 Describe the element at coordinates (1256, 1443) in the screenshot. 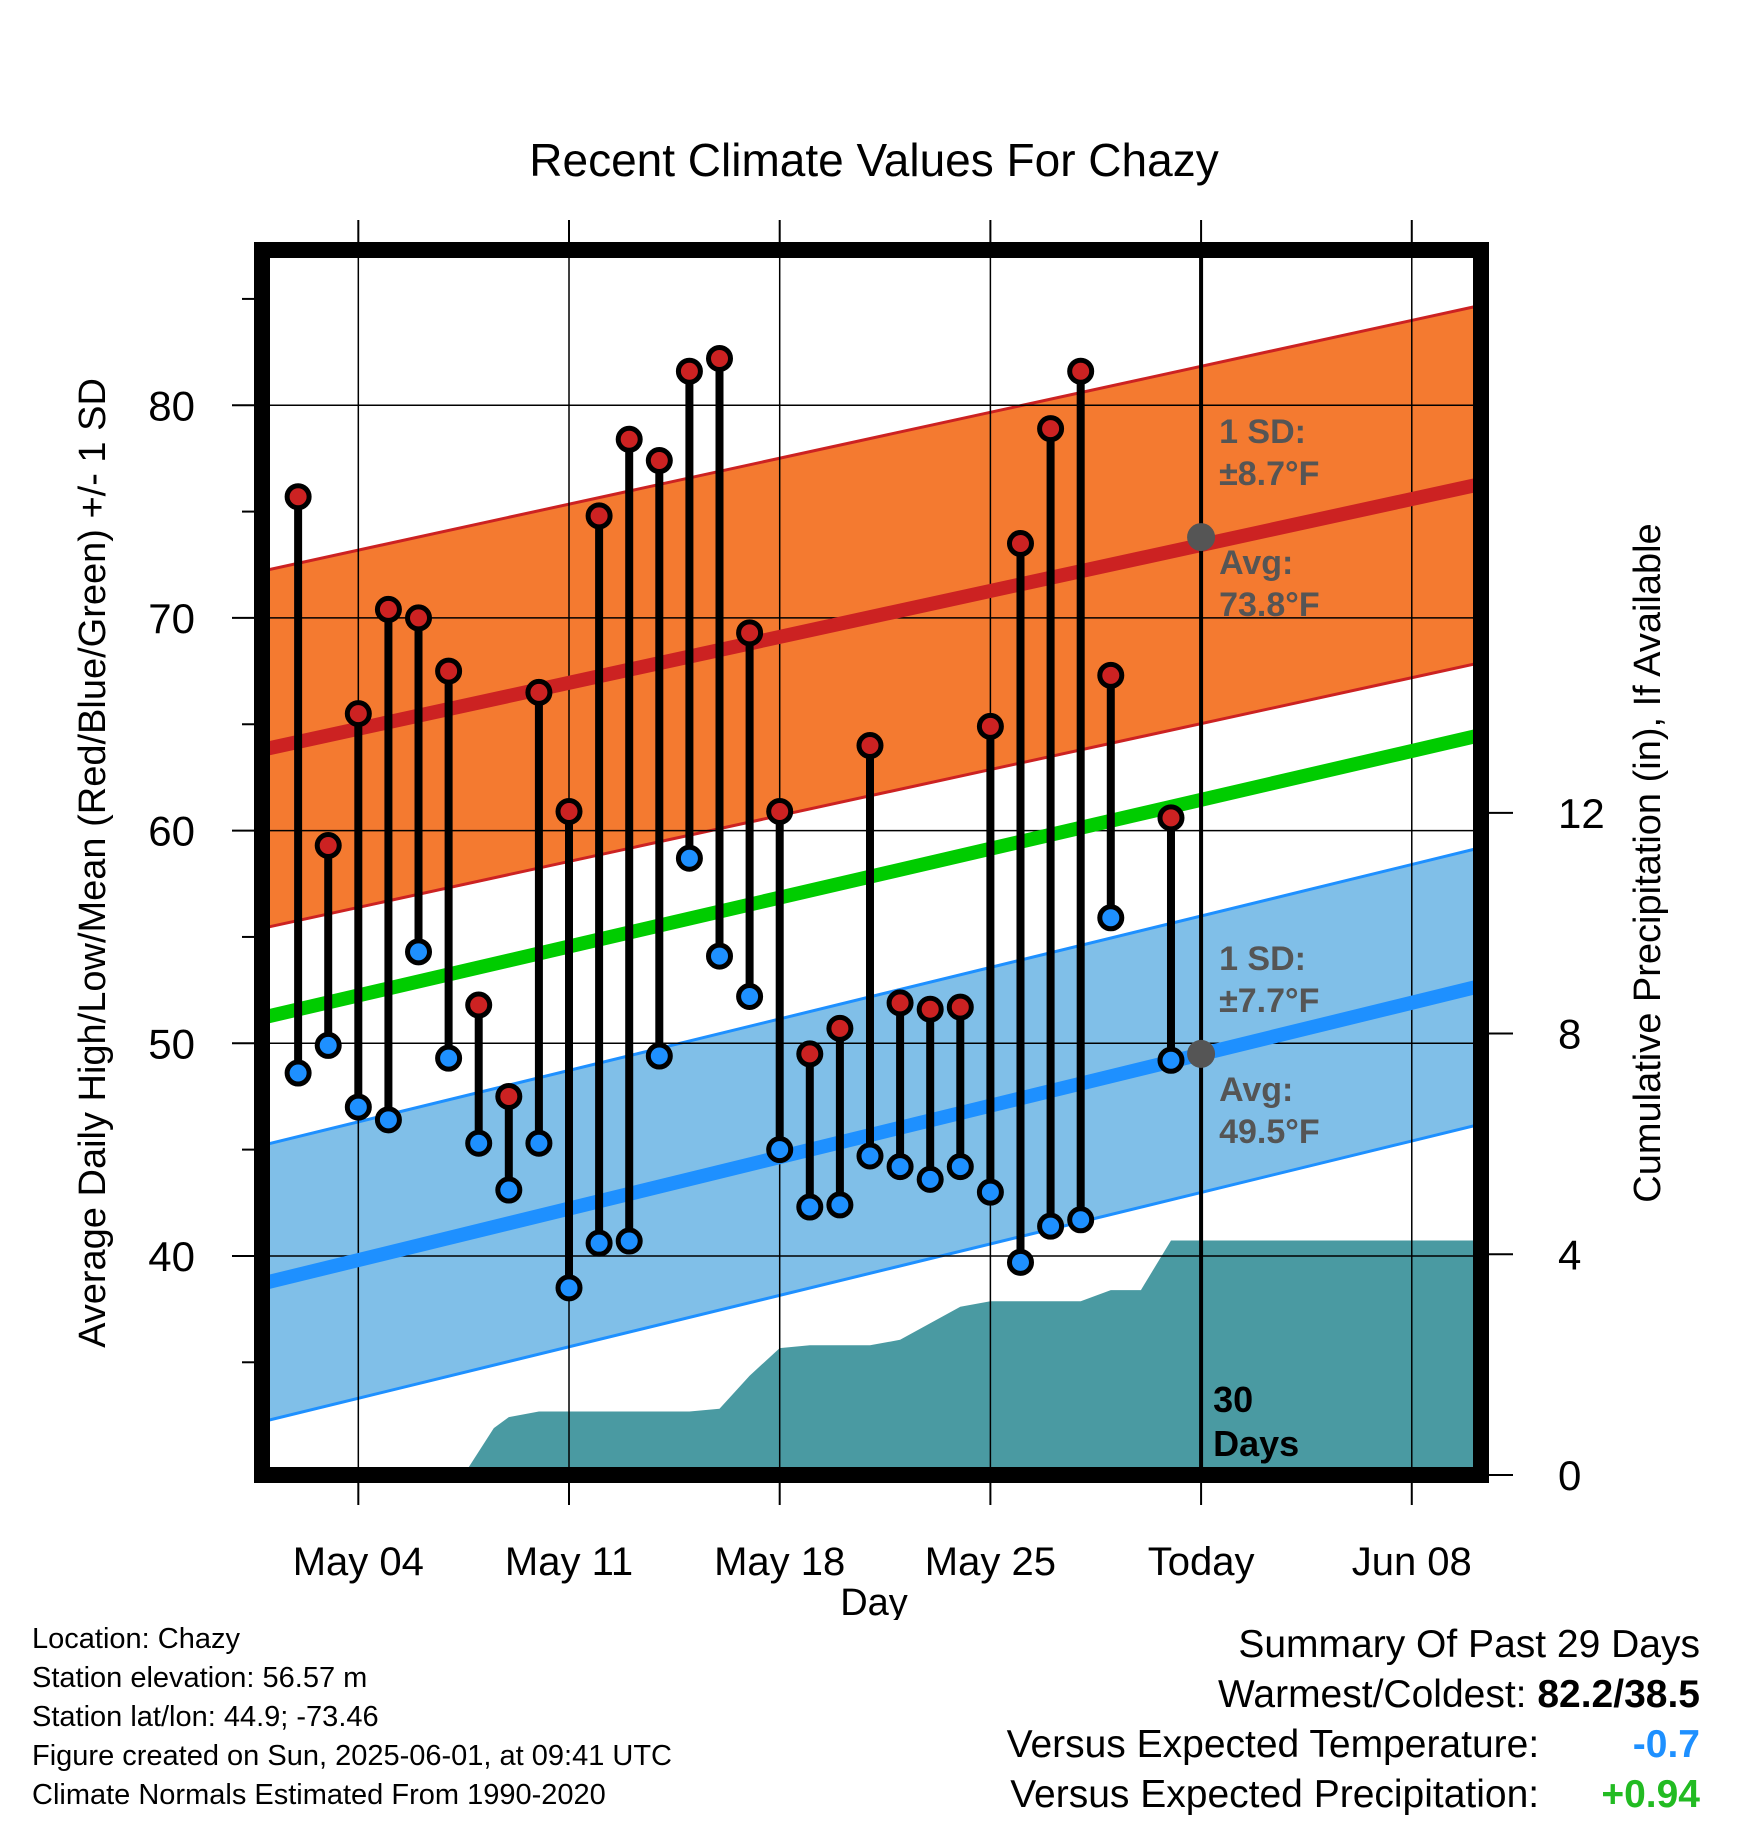

I see `today-days-line2: Days` at that location.